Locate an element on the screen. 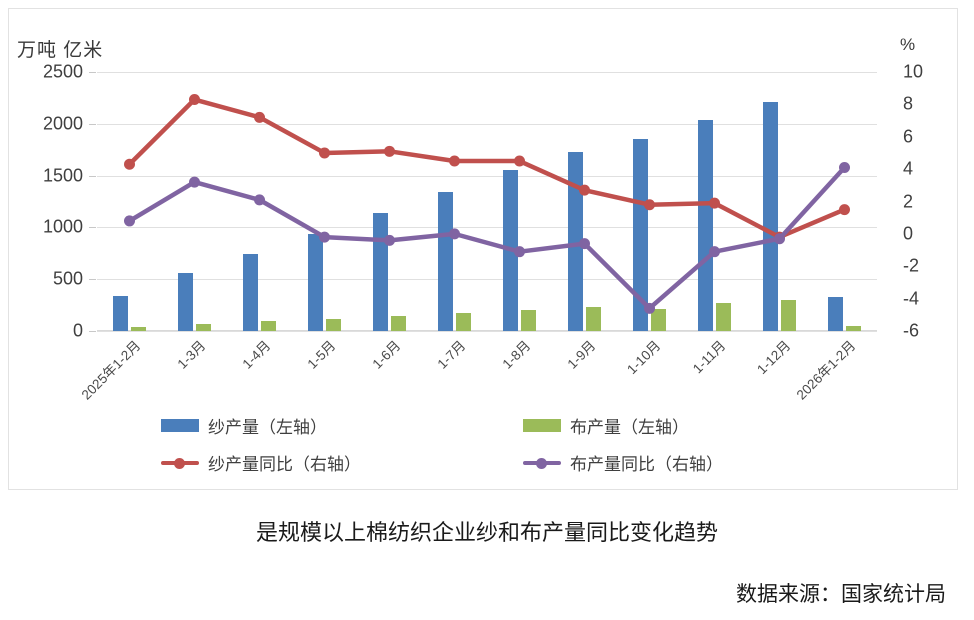  line-marker: 布产量同比（右轴） 2025年1-2月: 0.8% is located at coordinates (129, 221).